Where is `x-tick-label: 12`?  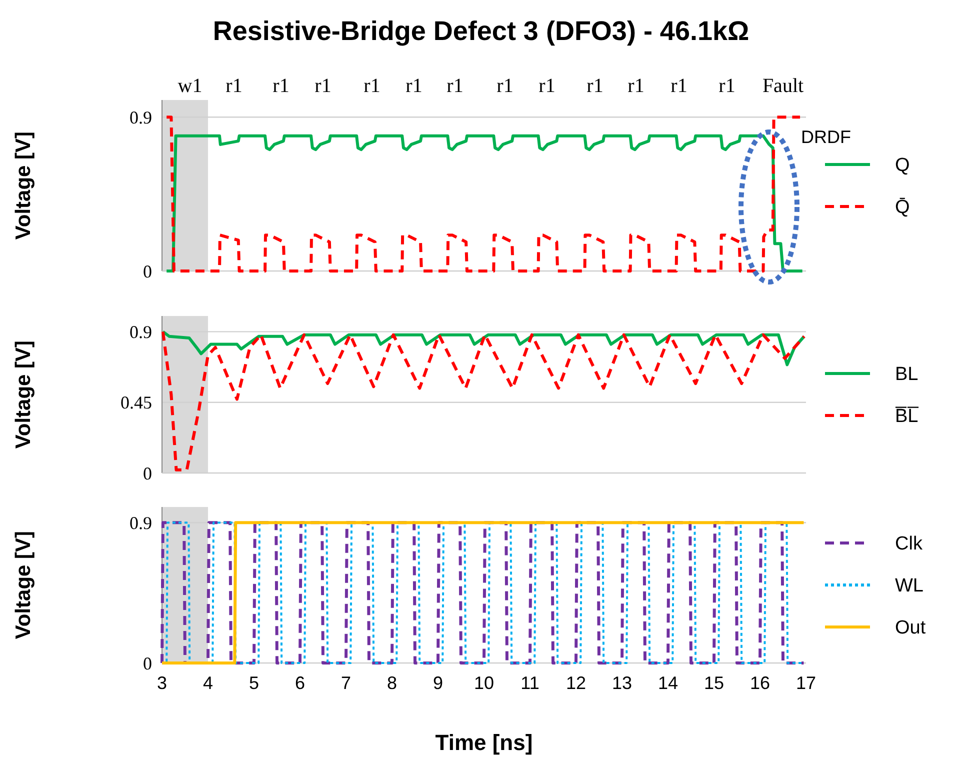 x-tick-label: 12 is located at coordinates (576, 683).